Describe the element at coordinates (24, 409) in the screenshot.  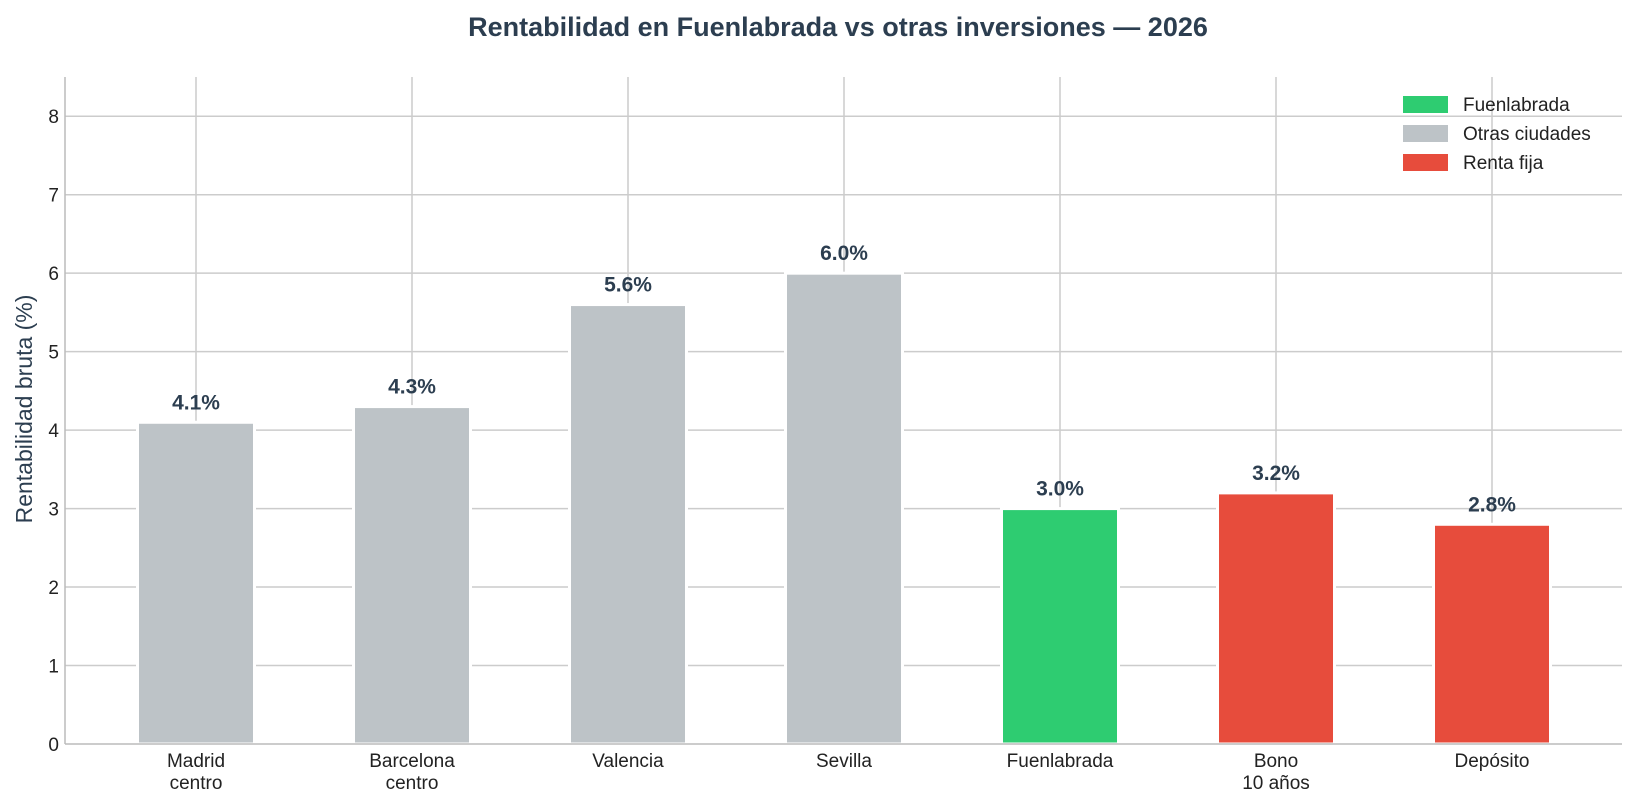
I see `y-axis-label: Rentabilidad bruta (%)` at that location.